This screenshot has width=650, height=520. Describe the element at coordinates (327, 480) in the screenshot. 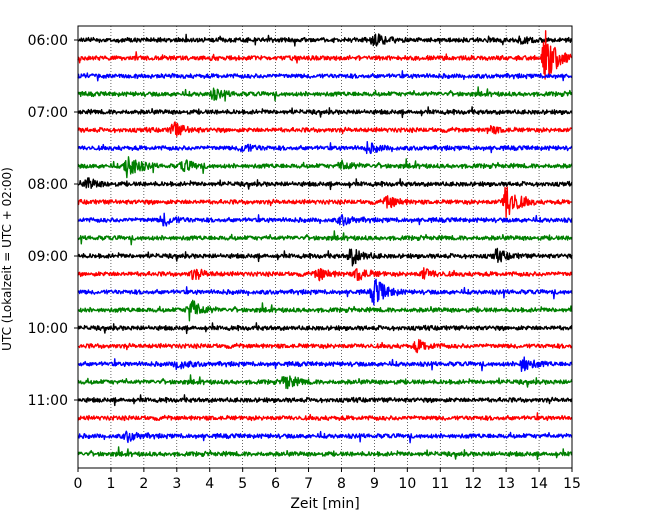

I see `x-axis-ticks: 0 1 2 3 4 5 6 7 8 9 10 11 12 13 14 15` at that location.